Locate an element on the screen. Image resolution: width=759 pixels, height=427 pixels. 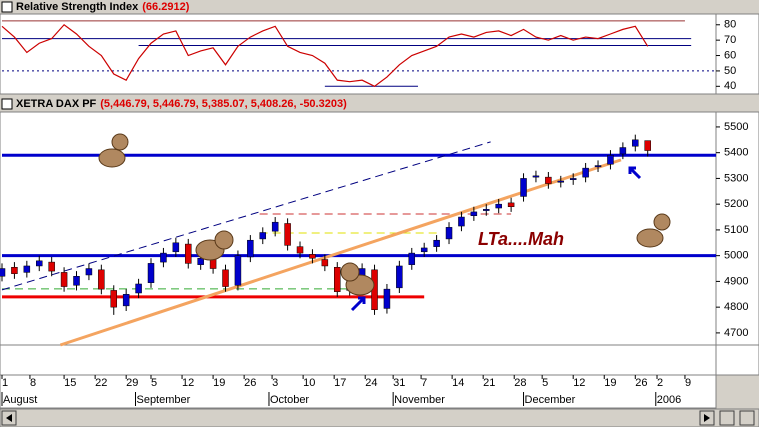
y-tick-label: 4700 is located at coordinates (736, 333).